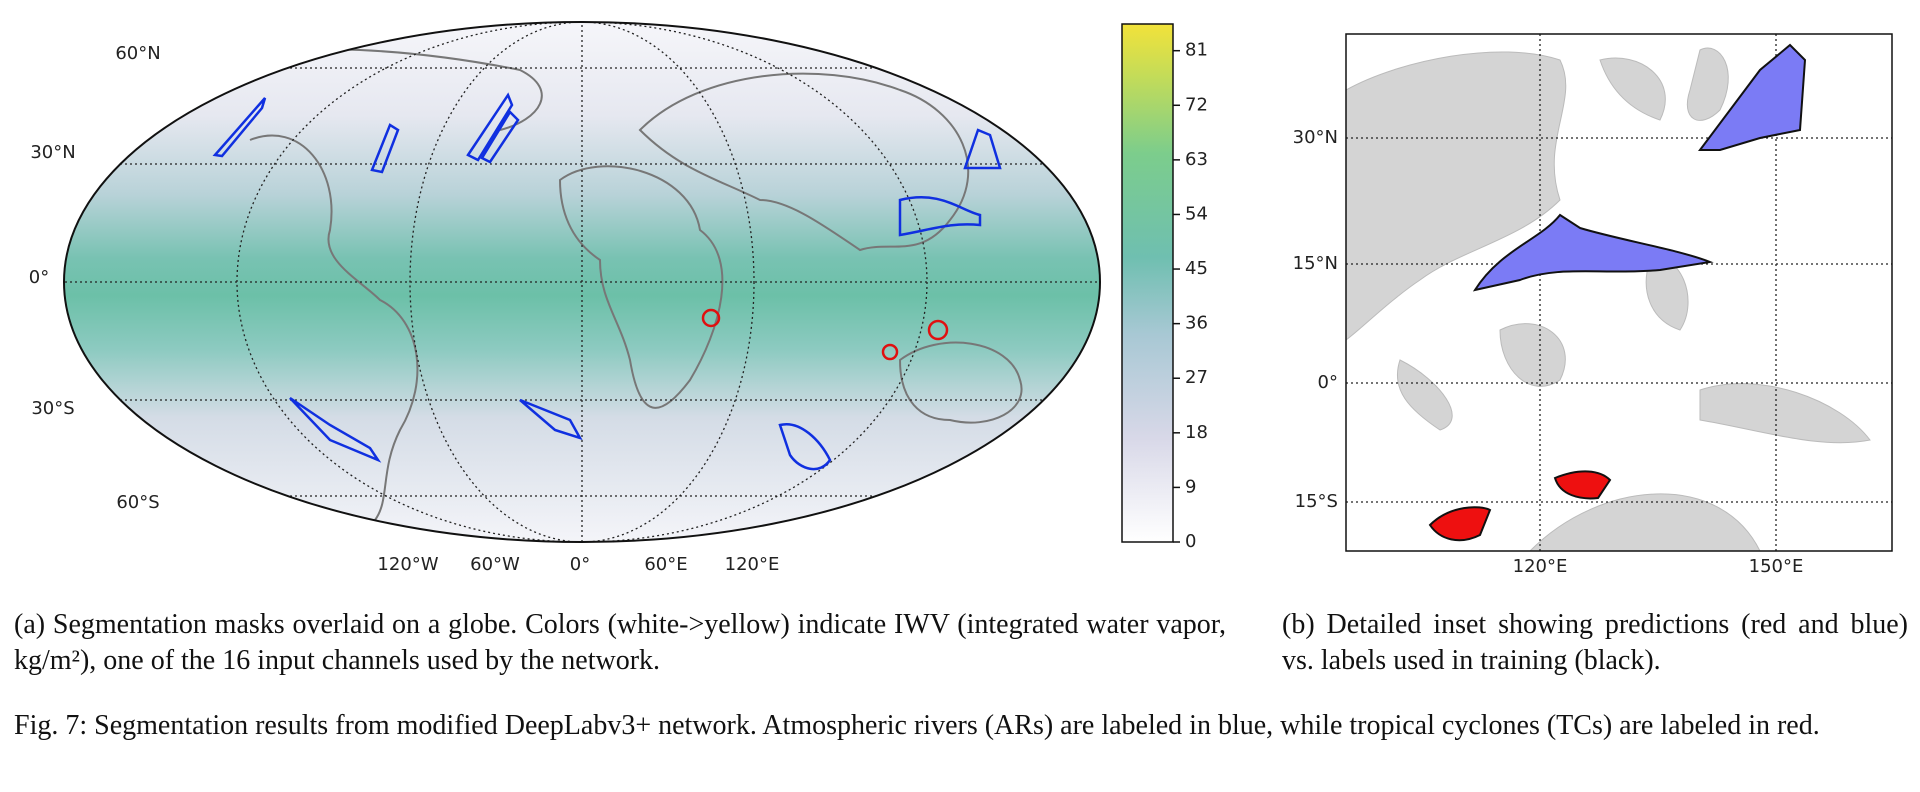 This screenshot has width=1920, height=792. What do you see at coordinates (1776, 566) in the screenshot?
I see `lon-label: 150°E` at bounding box center [1776, 566].